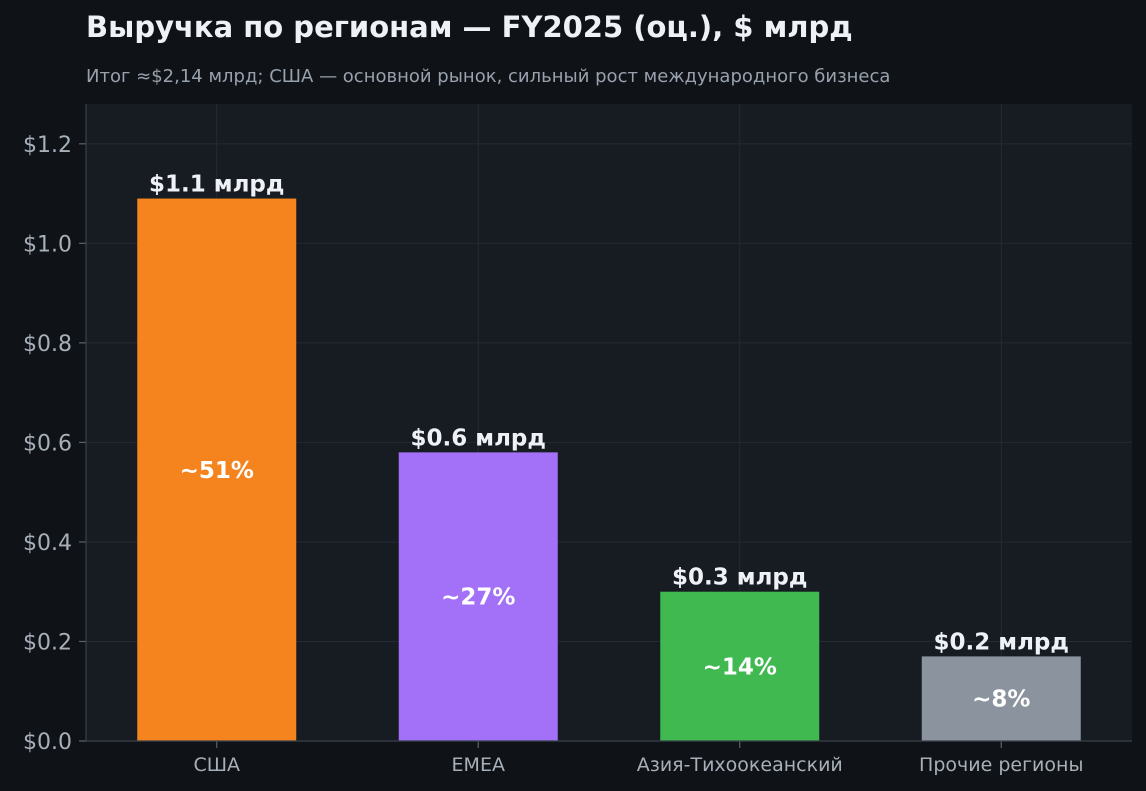  Describe the element at coordinates (216, 185) in the screenshot. I see `value-label: $1.1 млрд` at that location.